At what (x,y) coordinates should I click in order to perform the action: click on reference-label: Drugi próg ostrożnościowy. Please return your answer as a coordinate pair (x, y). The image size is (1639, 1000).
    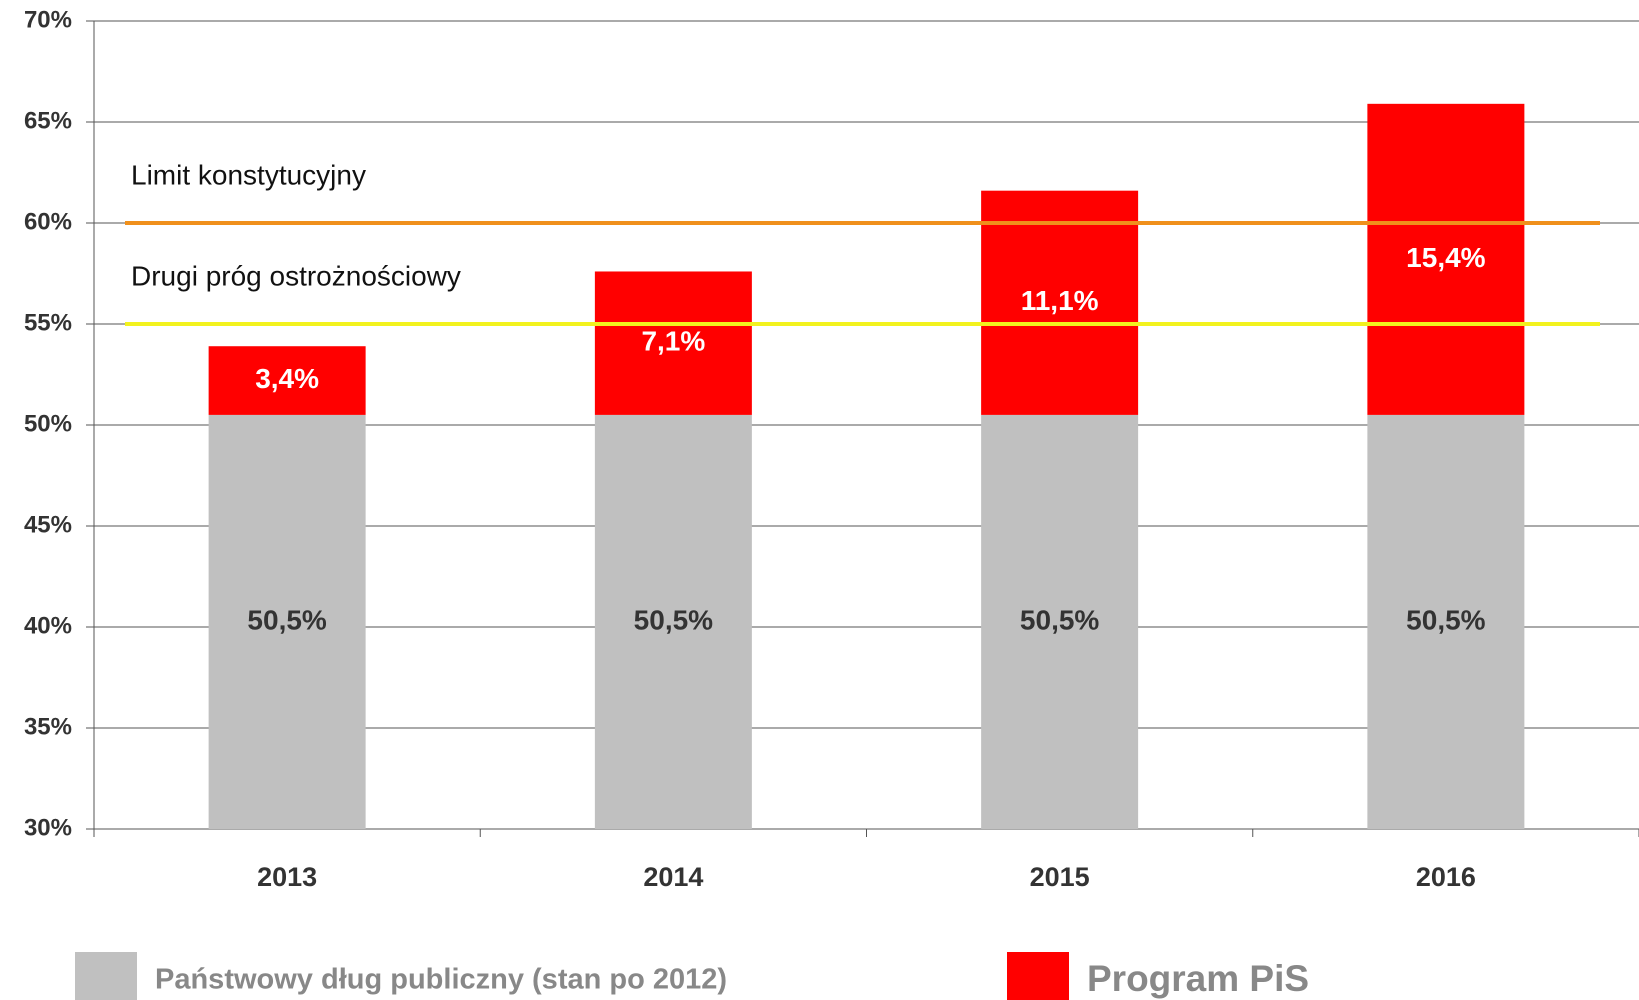
    Looking at the image, I should click on (296, 275).